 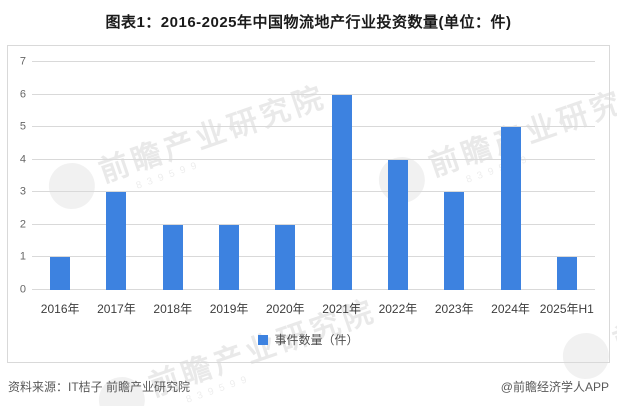 I want to click on x-tick-label: 2017年, so click(x=116, y=309).